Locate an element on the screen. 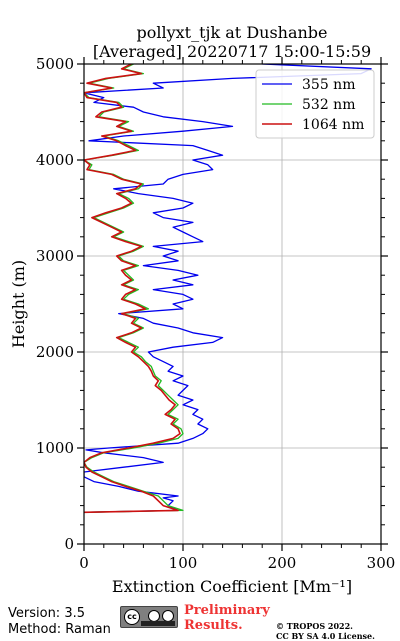  version-text: Version: 3.5 is located at coordinates (46, 613).